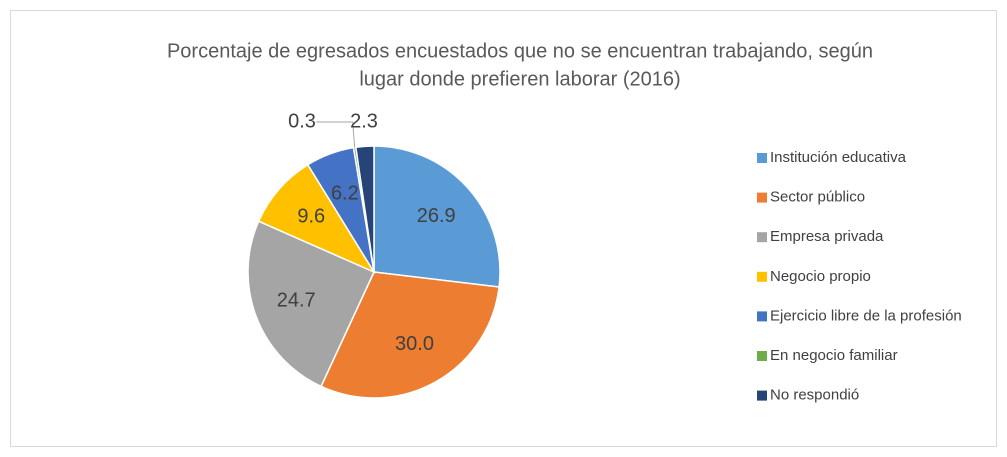  Describe the element at coordinates (414, 344) in the screenshot. I see `data-label: 30.0` at that location.